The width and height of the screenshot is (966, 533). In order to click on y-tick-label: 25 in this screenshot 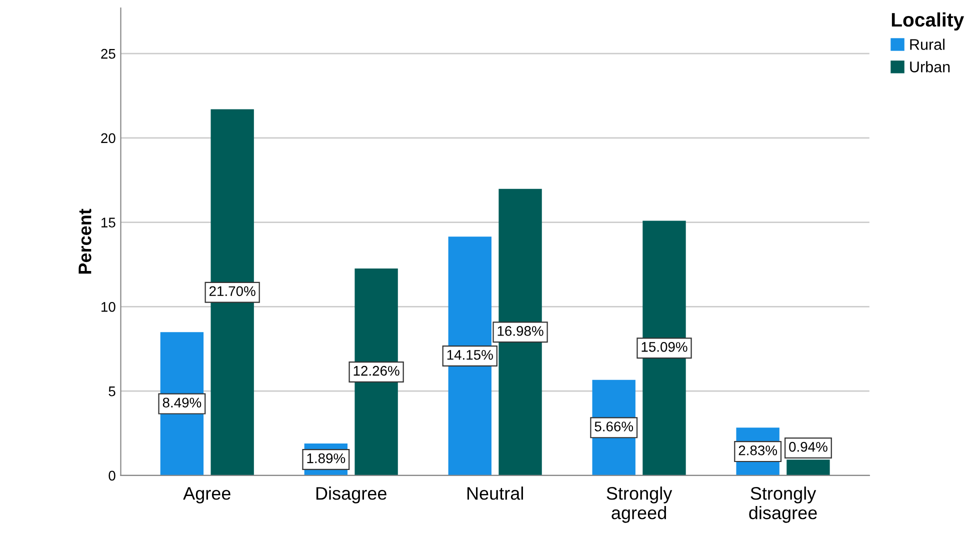, I will do `click(108, 53)`.